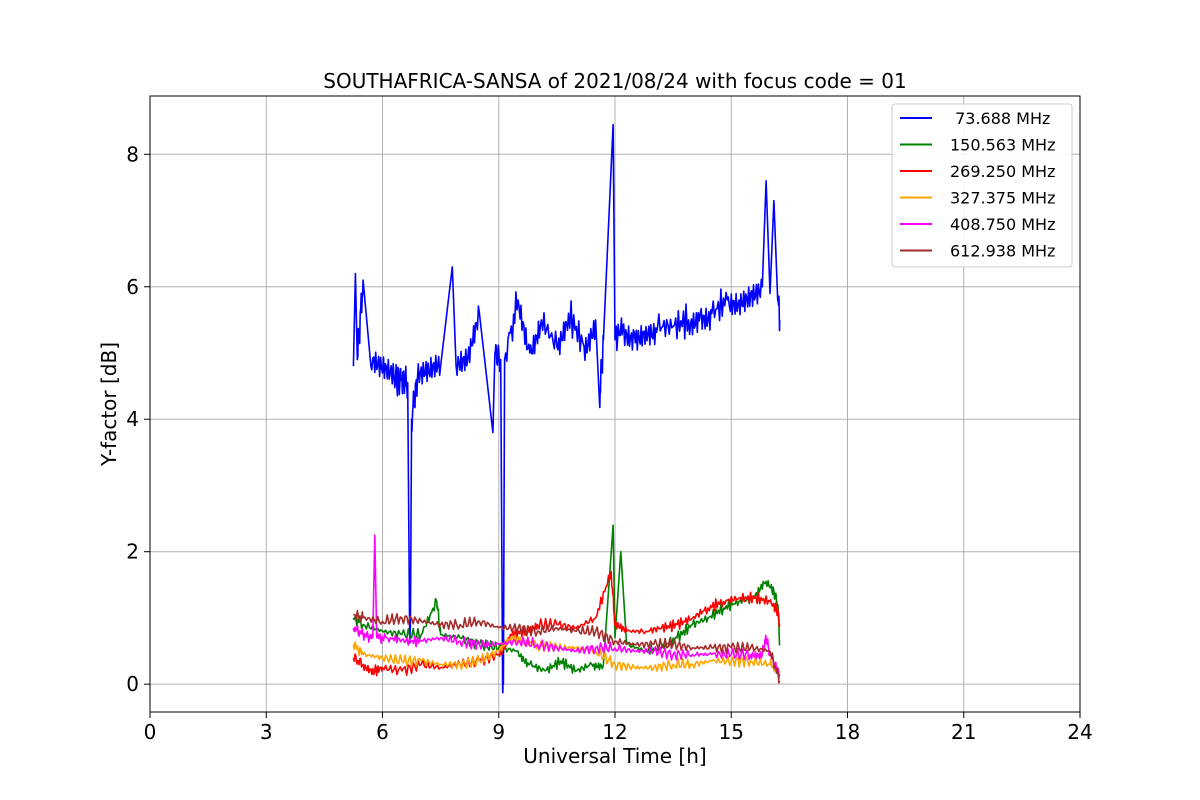  Describe the element at coordinates (132, 552) in the screenshot. I see `y-tick-label: 2` at that location.